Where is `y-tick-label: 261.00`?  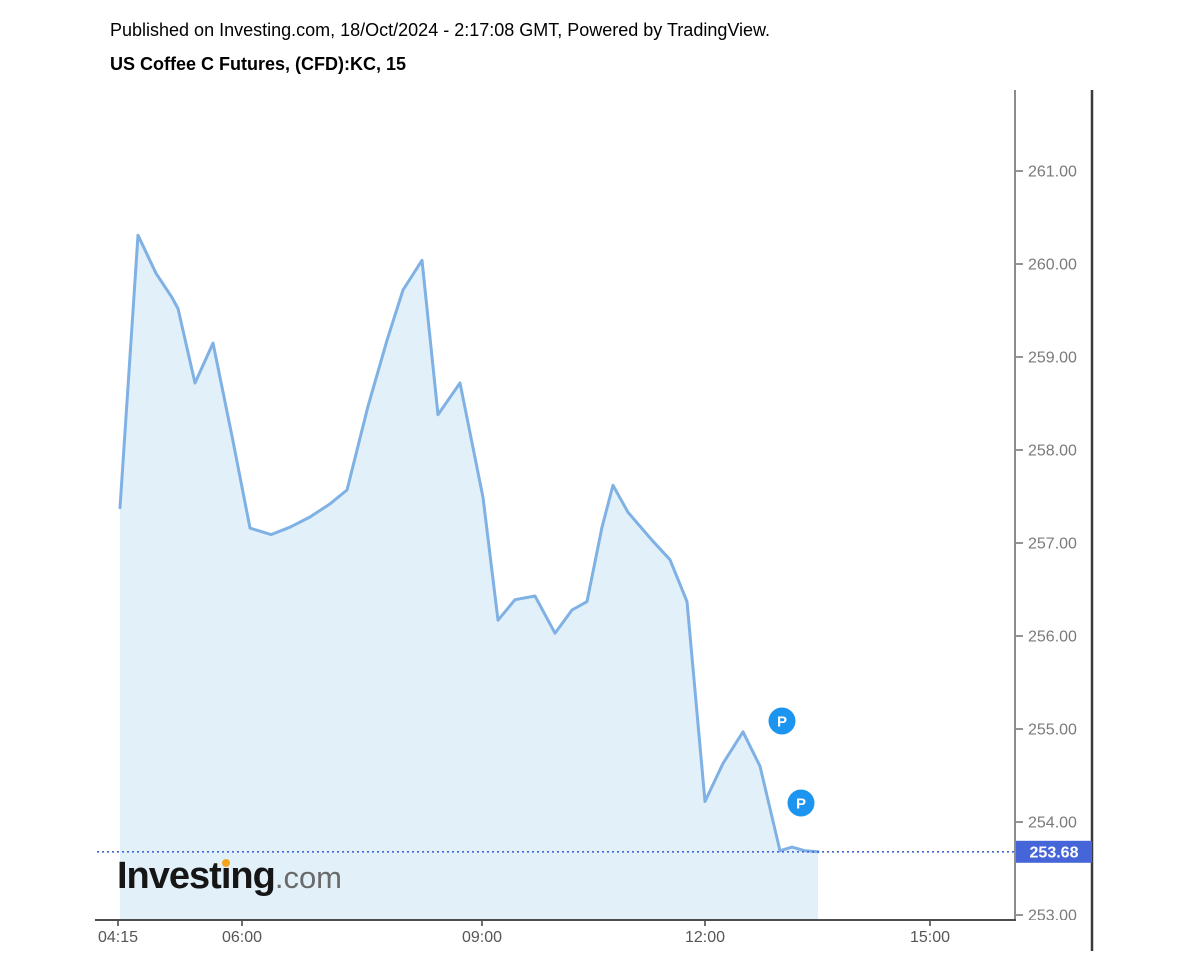
y-tick-label: 261.00 is located at coordinates (1052, 172).